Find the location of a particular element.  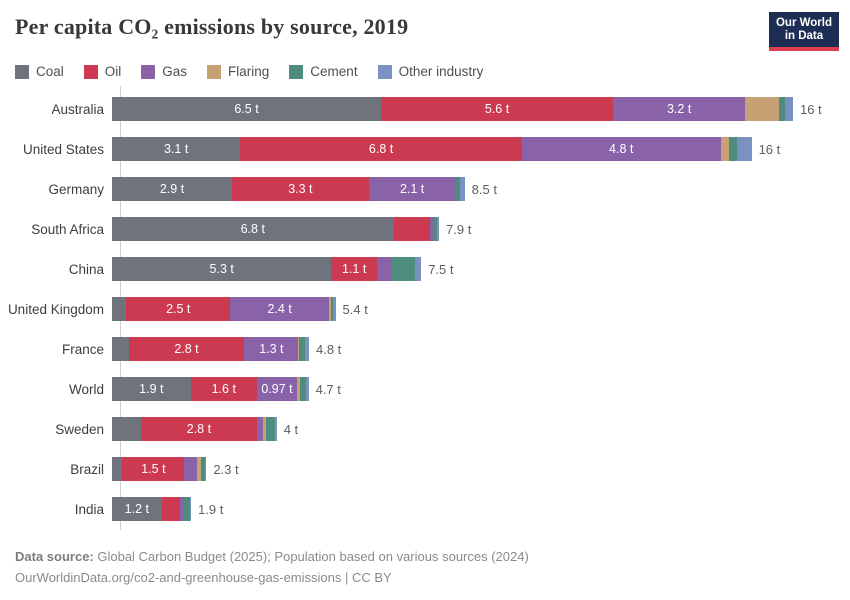

bar-segment-oil: 5.6 t is located at coordinates (497, 109).